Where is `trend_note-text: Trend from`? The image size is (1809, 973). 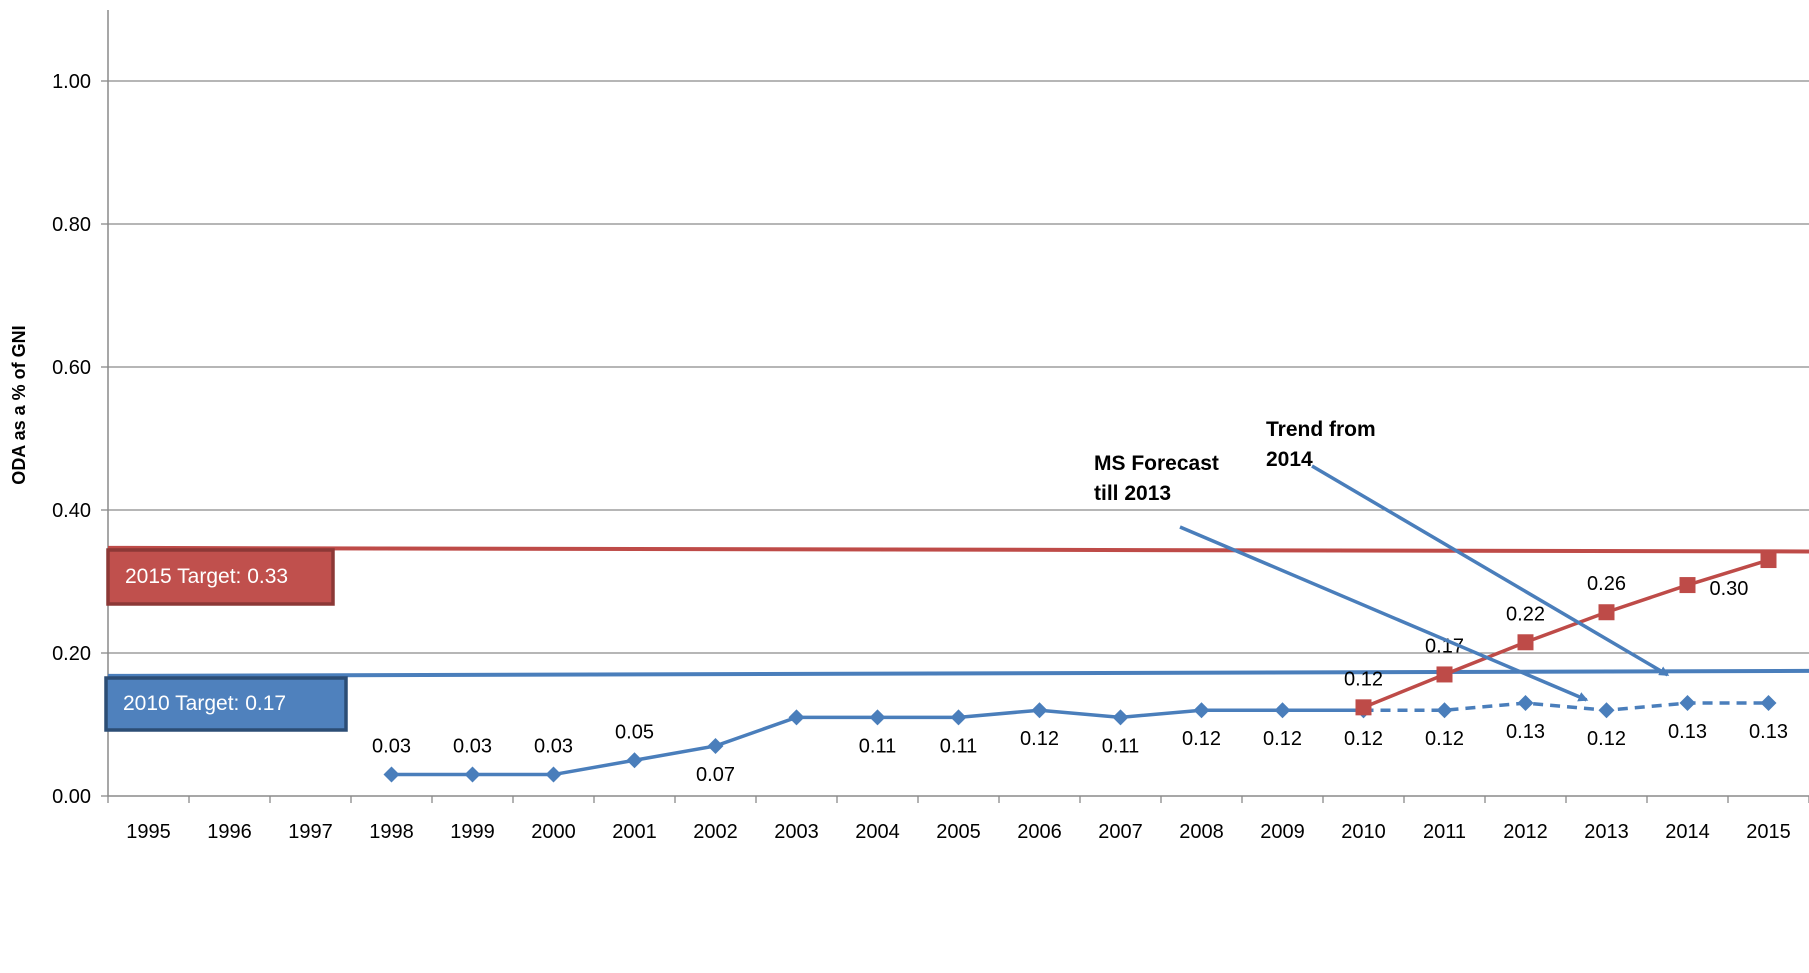
trend_note-text: Trend from is located at coordinates (1321, 429).